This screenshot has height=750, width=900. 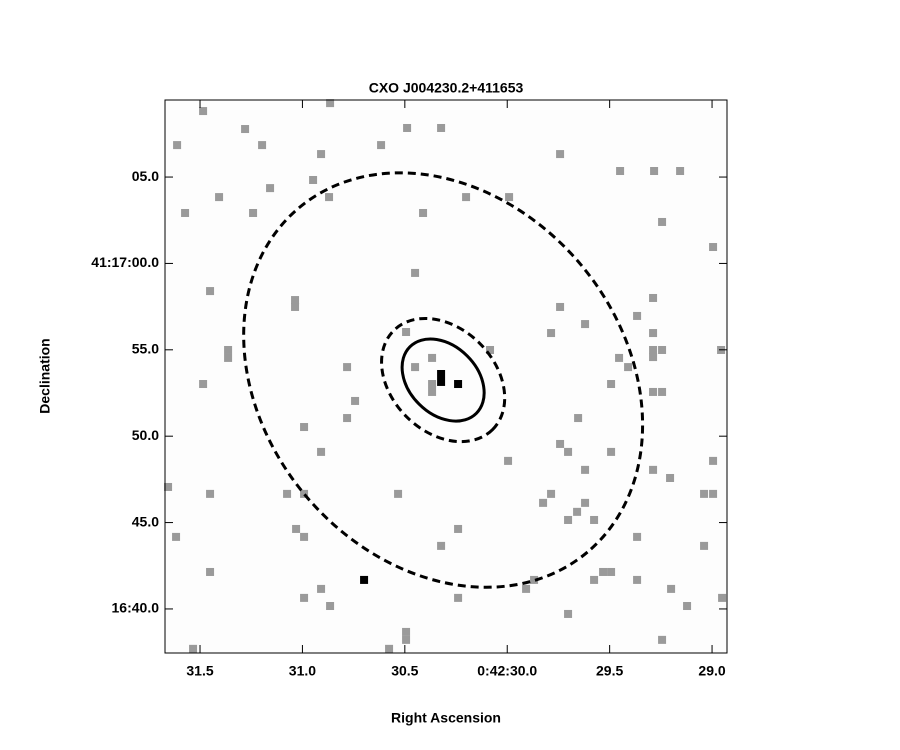 I want to click on y-tick-label: 45.0, so click(x=145, y=521).